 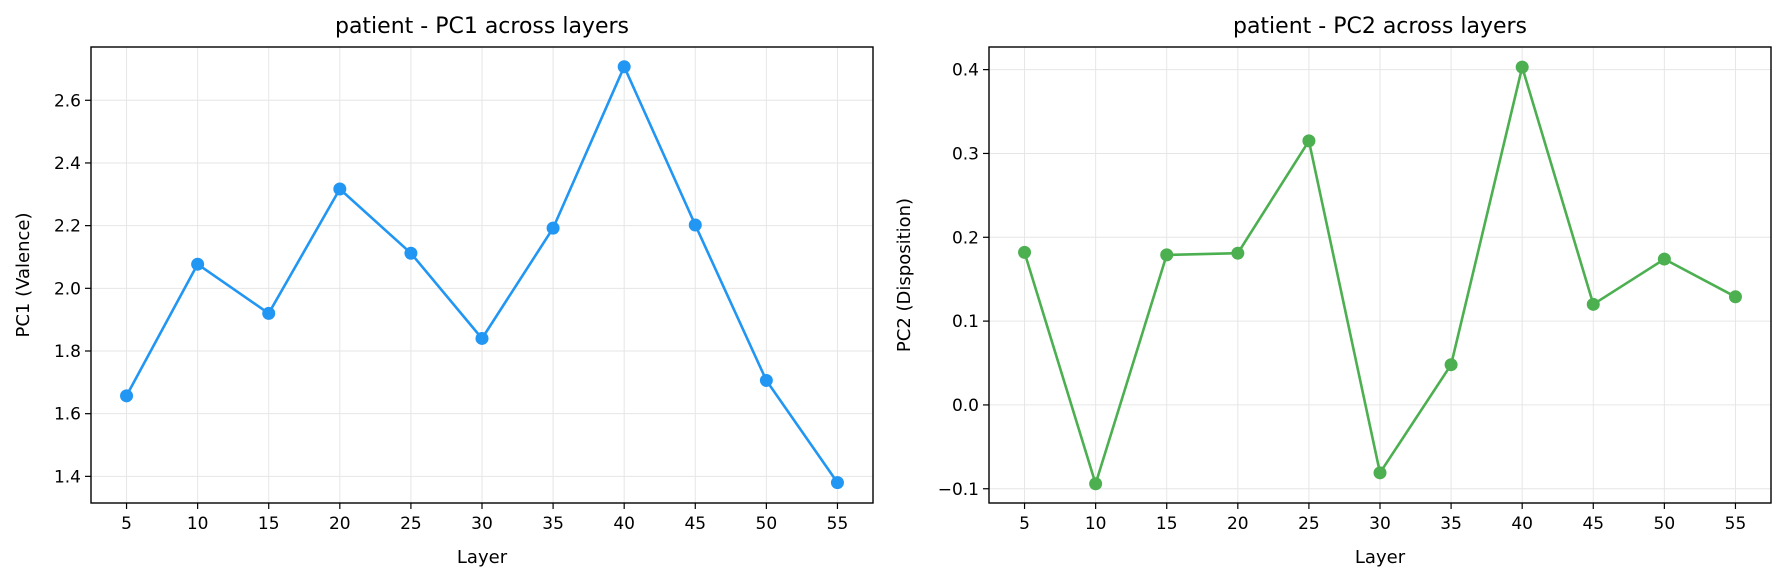 What do you see at coordinates (965, 238) in the screenshot?
I see `y-tick-label: 0.2` at bounding box center [965, 238].